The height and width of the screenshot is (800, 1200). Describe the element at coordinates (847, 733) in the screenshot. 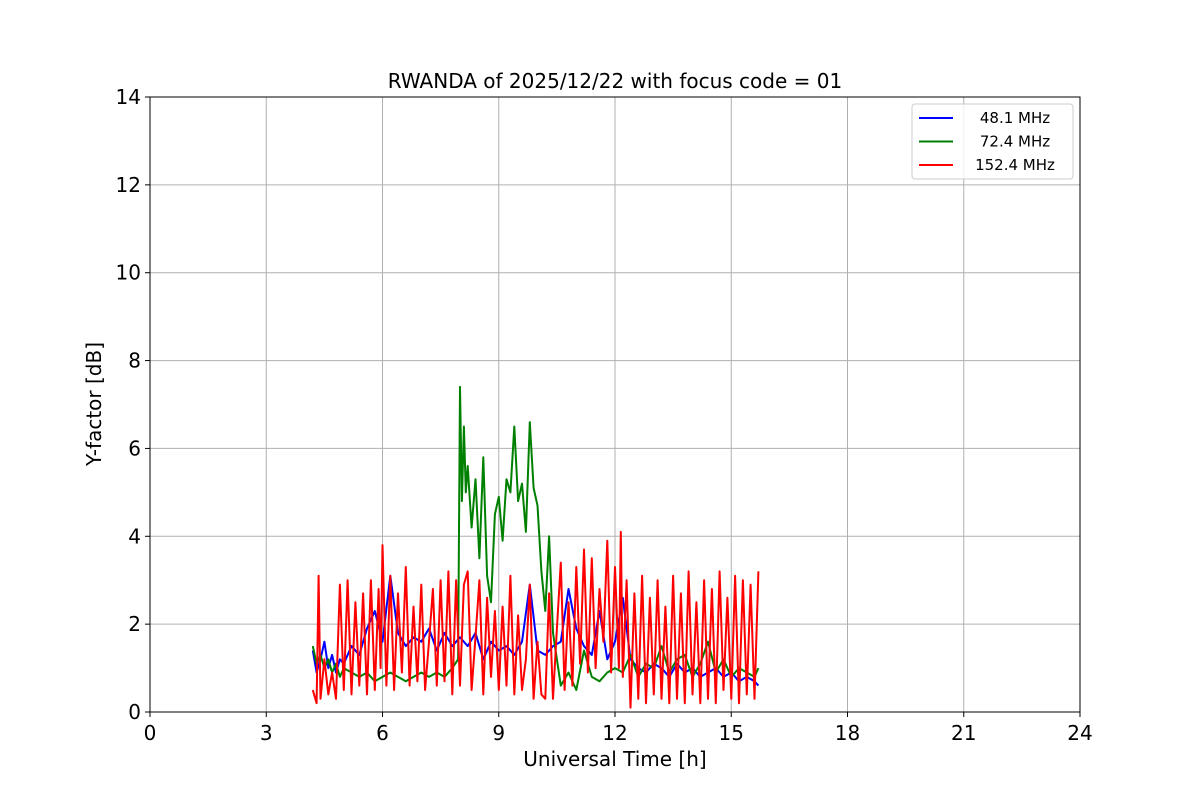

I see `x-tick-label: 18` at that location.